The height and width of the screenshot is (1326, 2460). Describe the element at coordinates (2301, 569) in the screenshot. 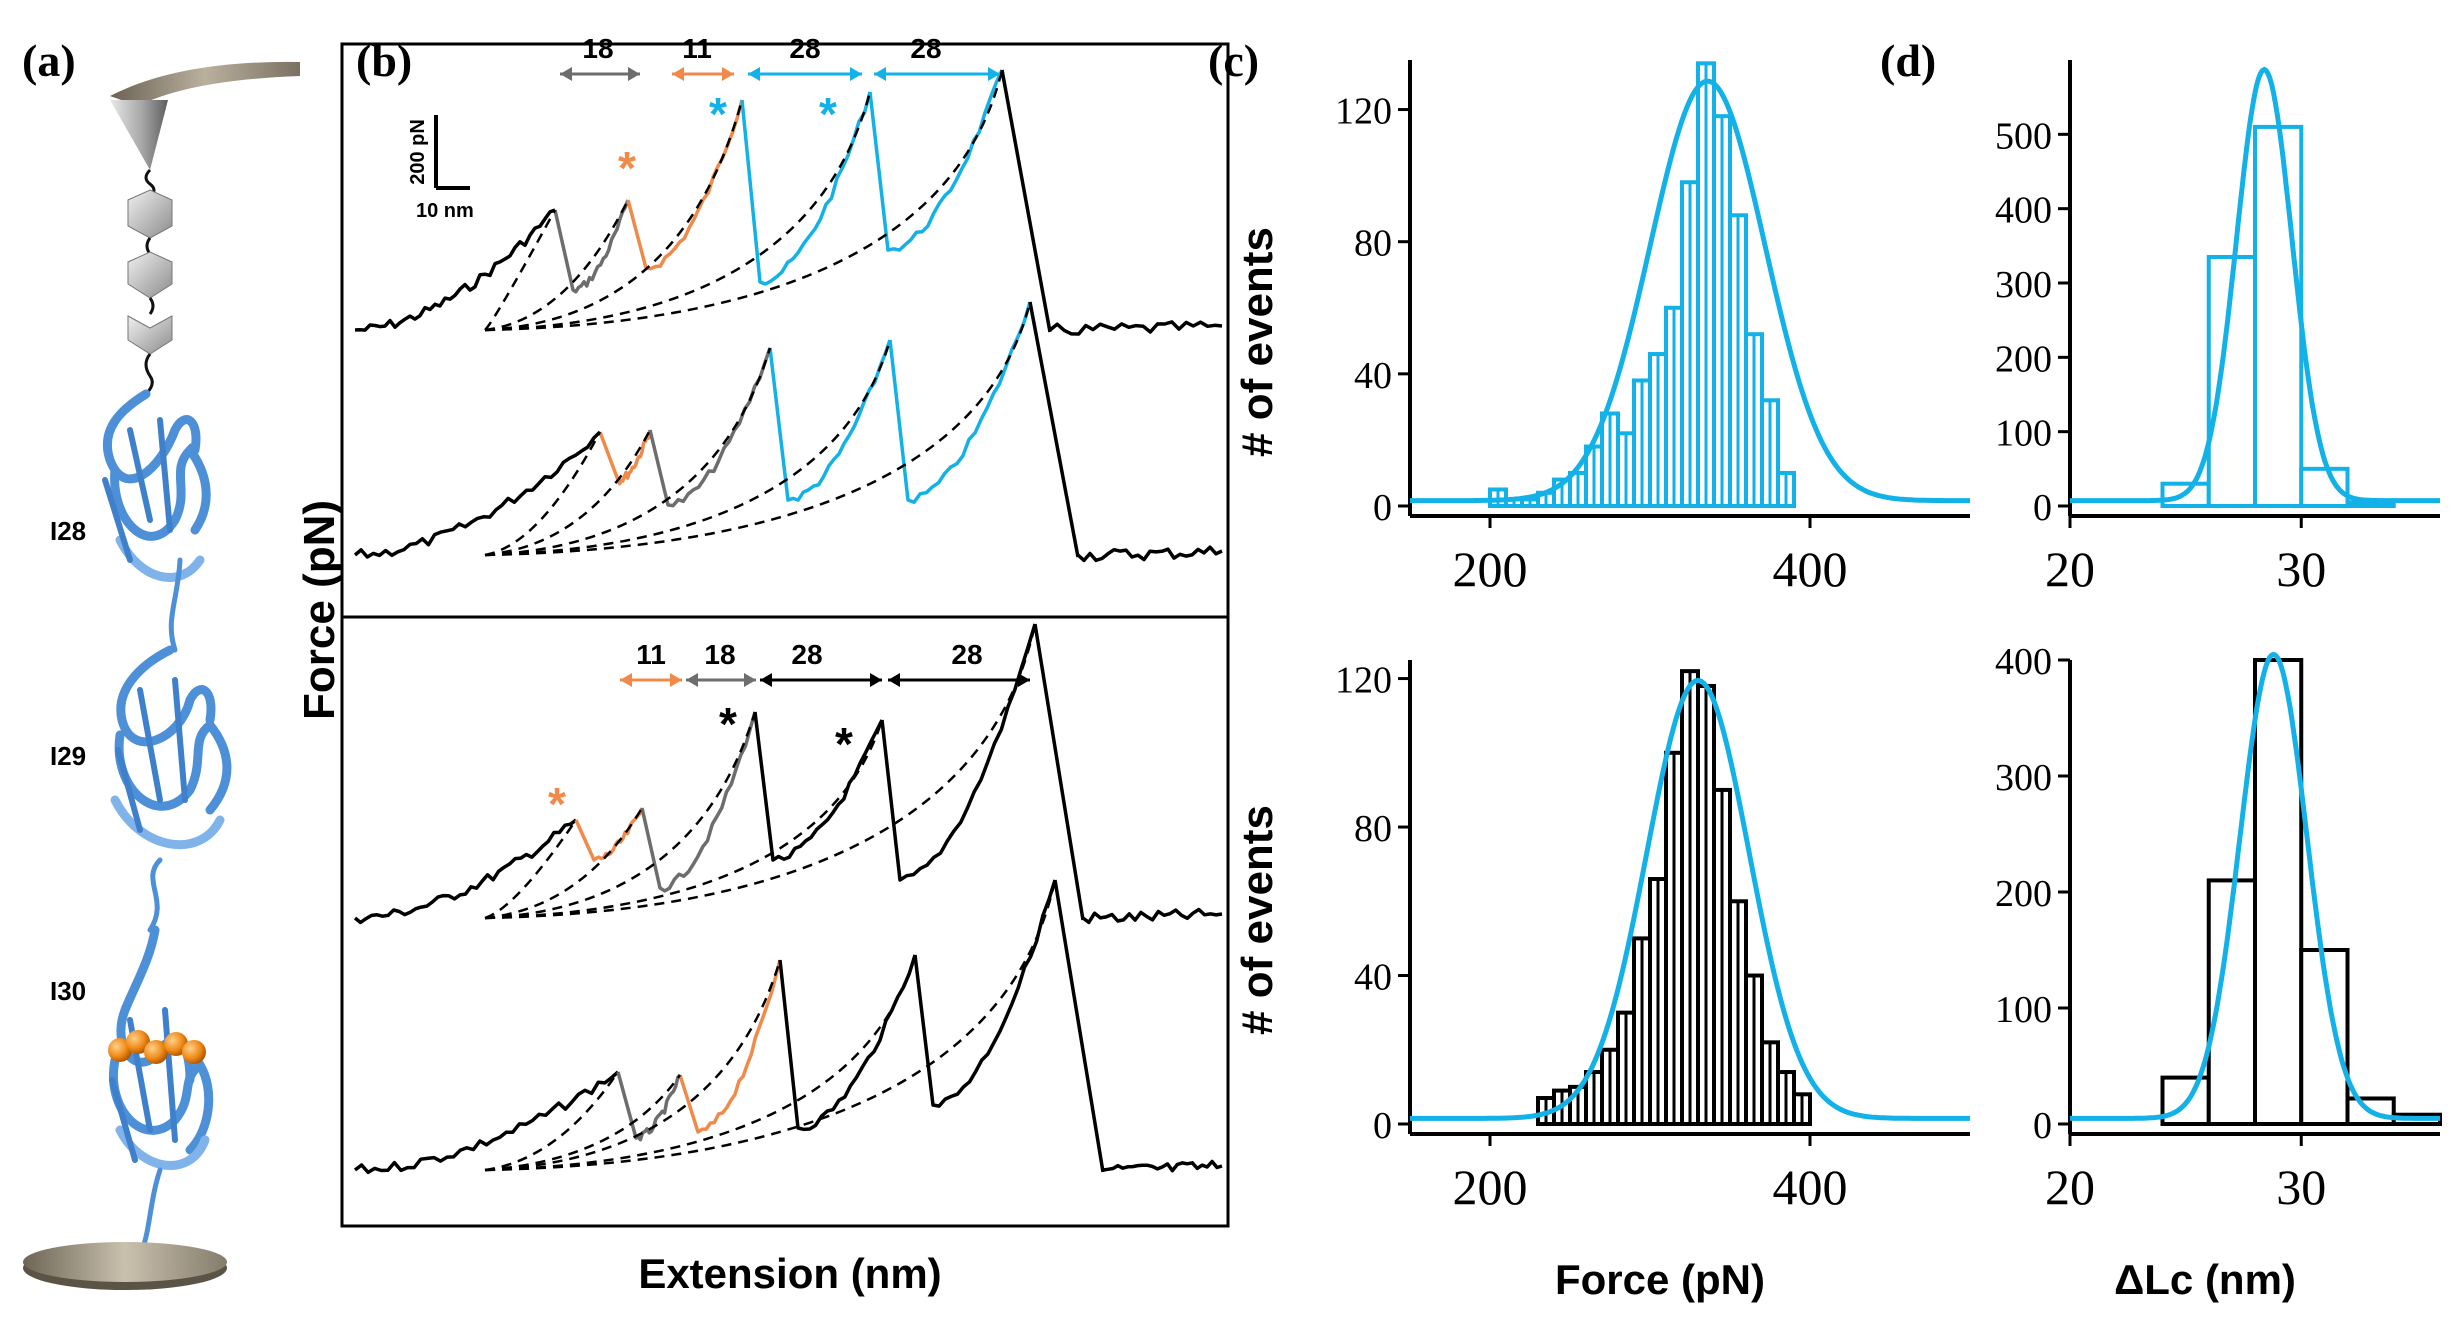

I see `x-tick-label-d-top-30: 30` at that location.